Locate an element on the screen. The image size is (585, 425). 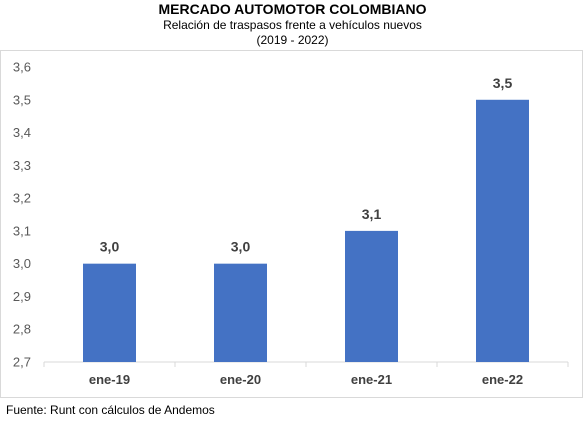
chart-title: MERCADO AUTOMOTOR COLOMBIANO is located at coordinates (292, 9).